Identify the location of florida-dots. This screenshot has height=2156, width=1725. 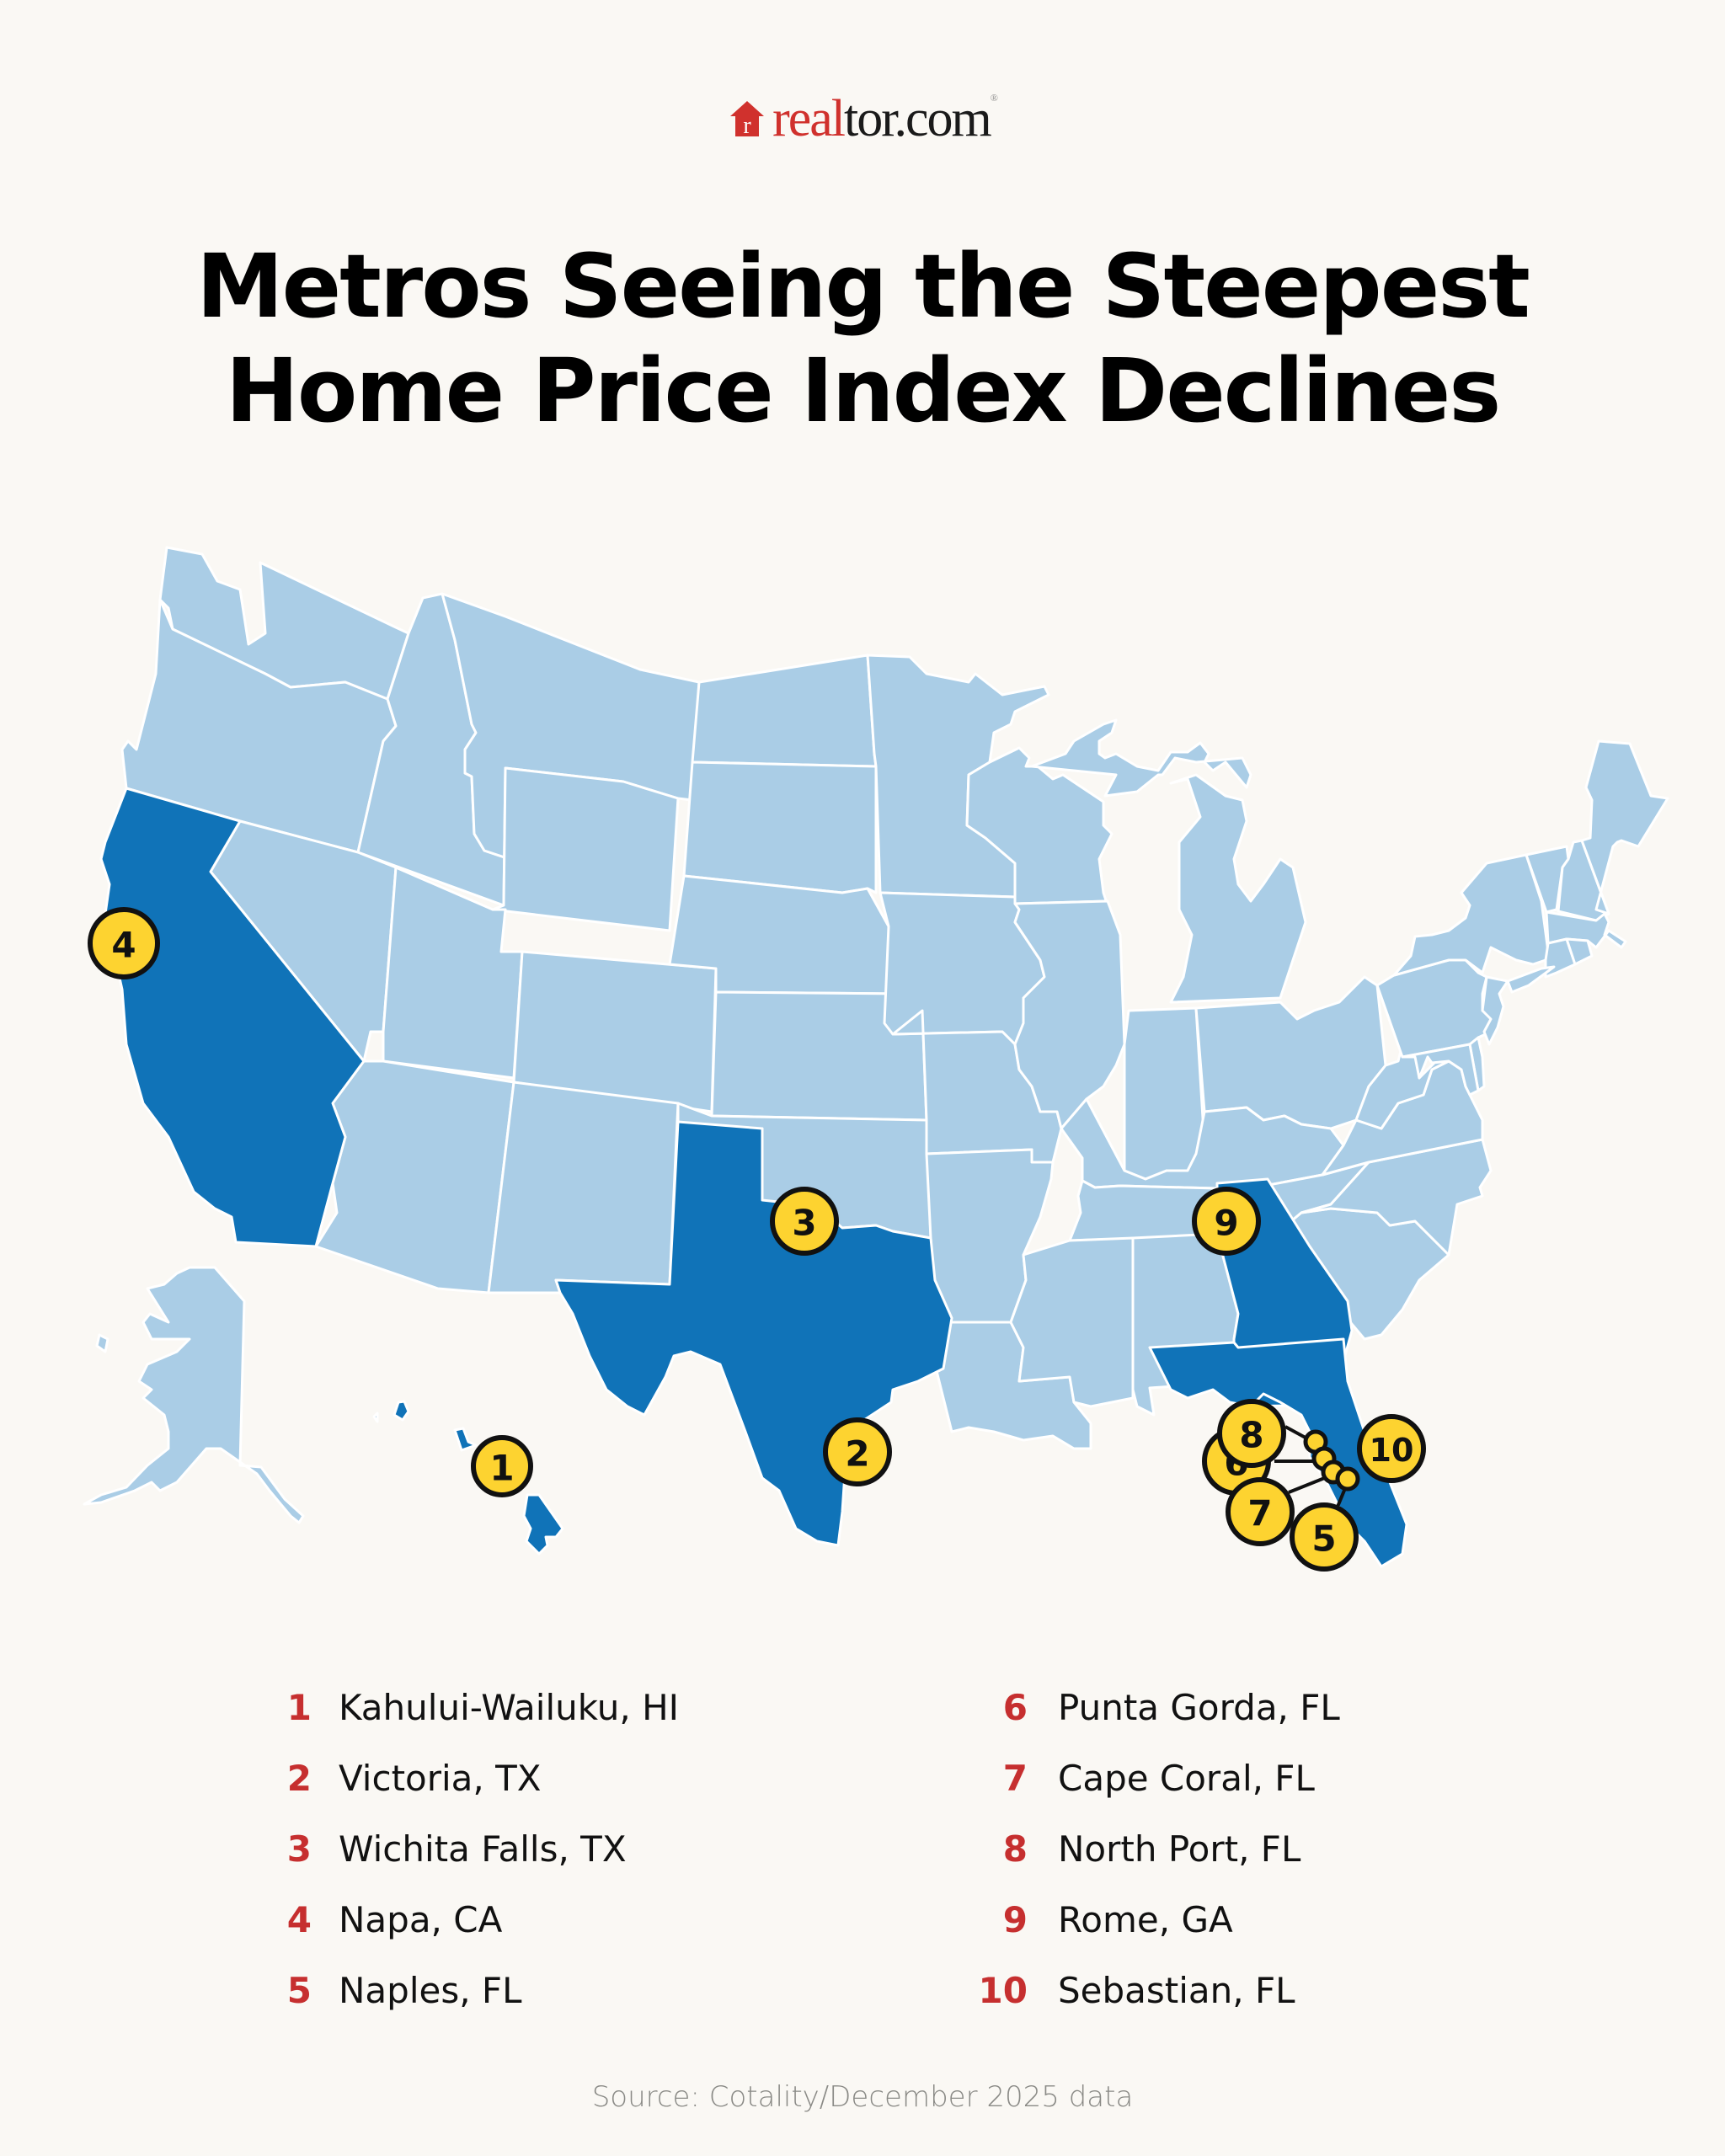
(1331, 1460).